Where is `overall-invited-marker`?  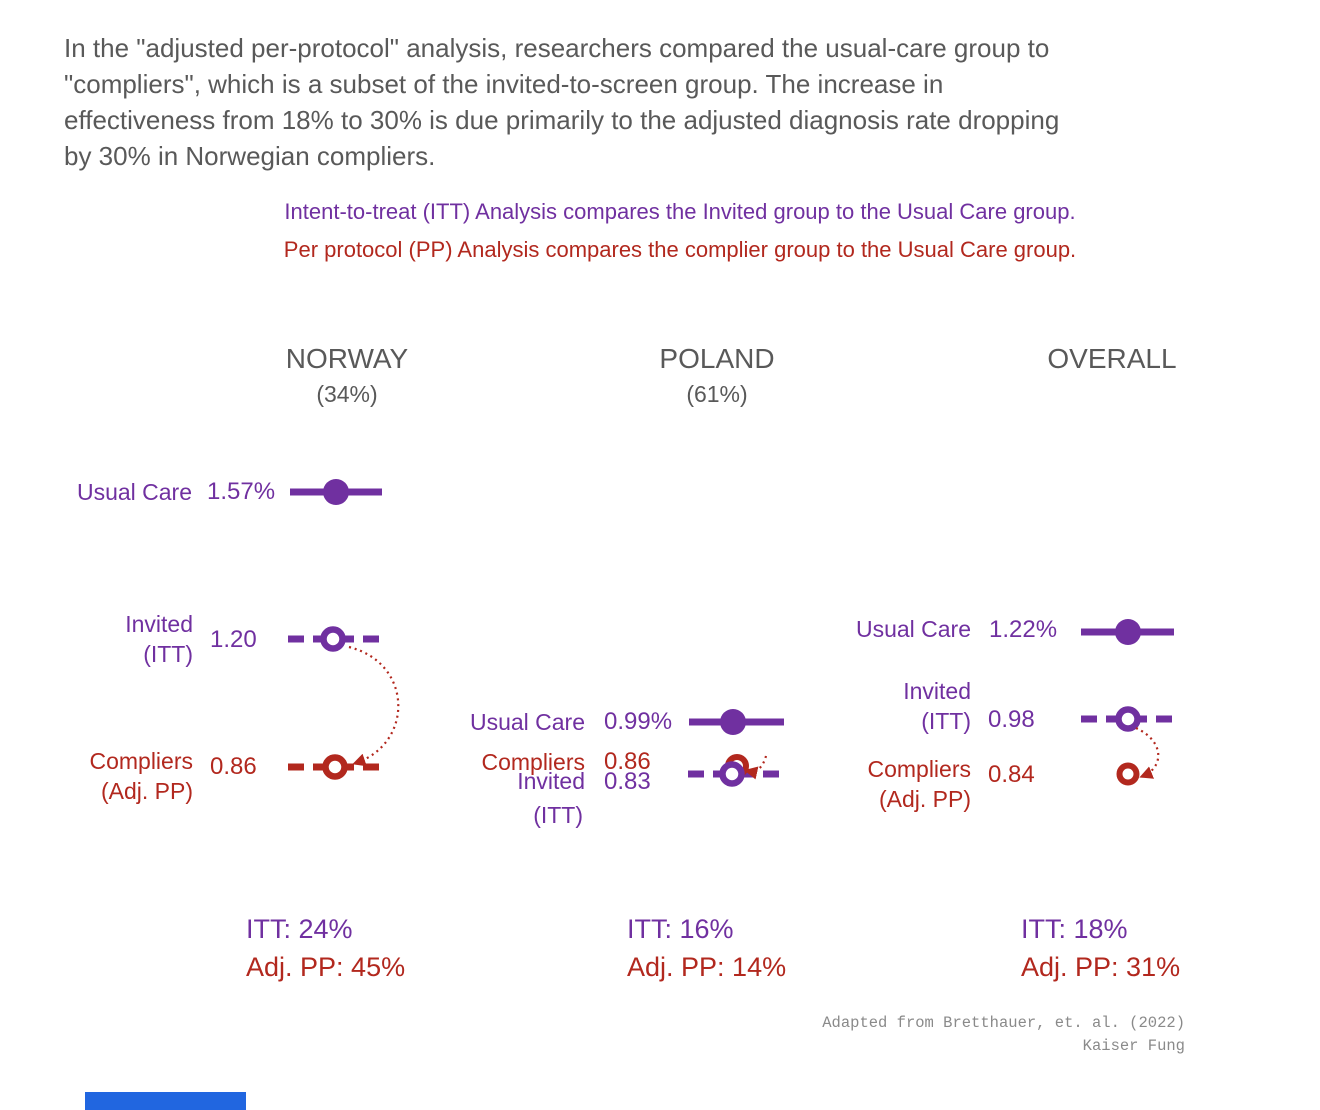
overall-invited-marker is located at coordinates (1128, 719).